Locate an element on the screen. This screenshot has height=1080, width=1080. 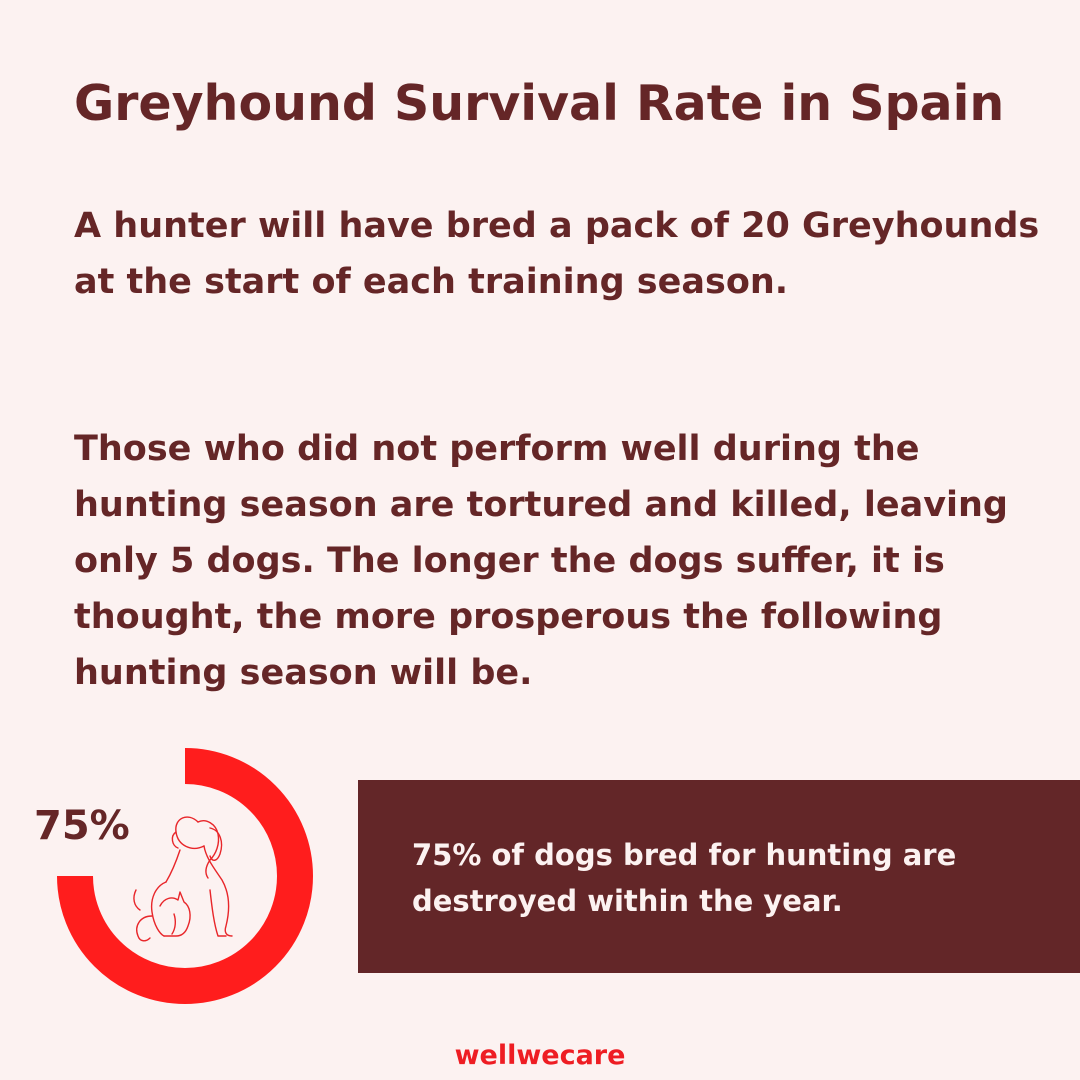
page-title: Greyhound Survival Rate in Spain is located at coordinates (539, 103).